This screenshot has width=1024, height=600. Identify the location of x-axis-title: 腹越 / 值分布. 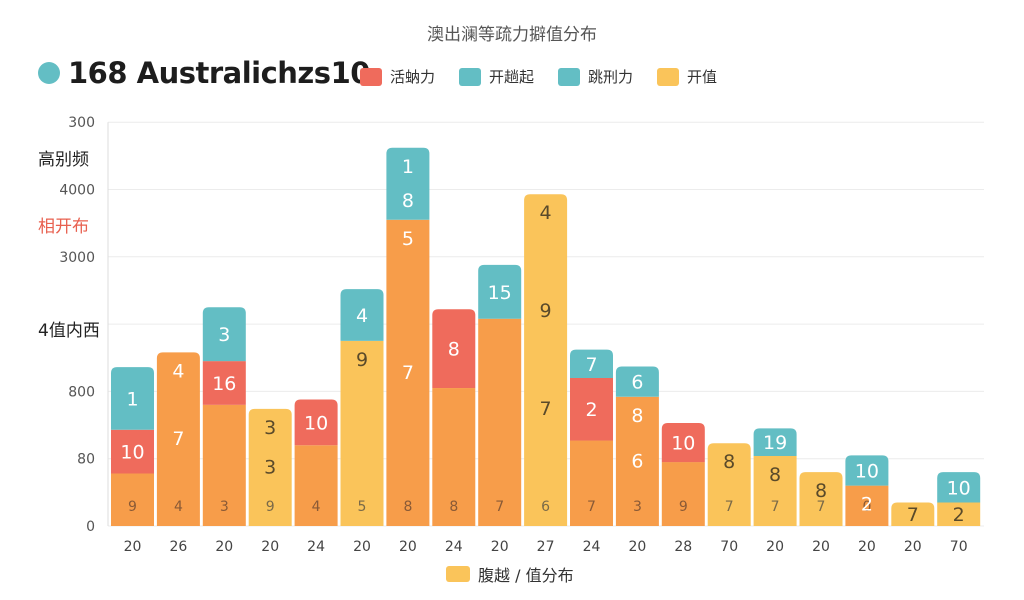
(526, 575).